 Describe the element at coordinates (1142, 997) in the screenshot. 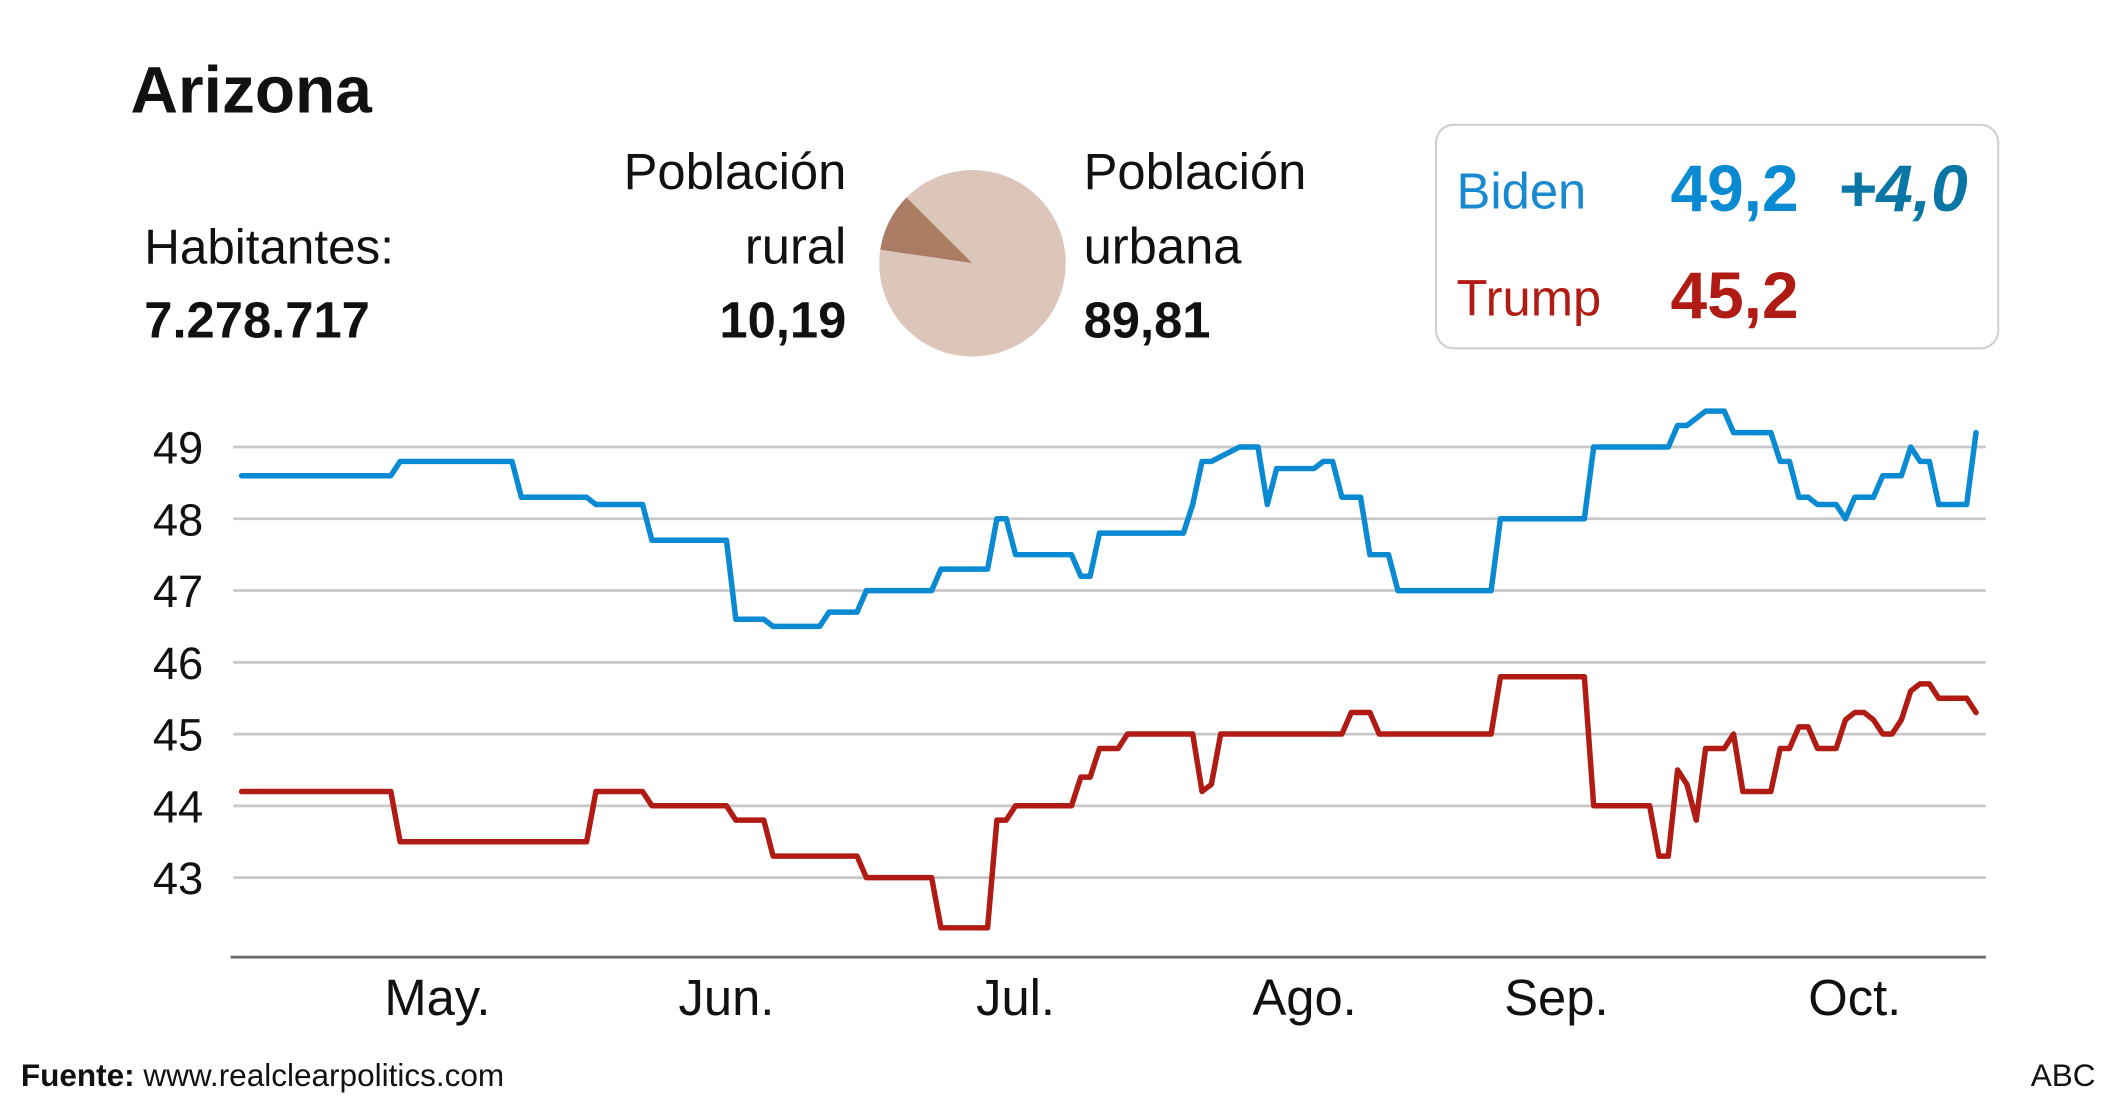

I see `x-axis-ticks: May. Jun. Jul. Ago. Sep. Oct.` at that location.